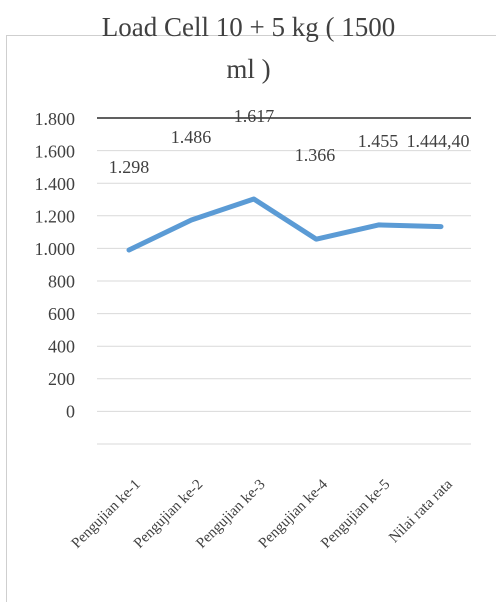  Describe the element at coordinates (55, 217) in the screenshot. I see `y-tick-label: 1.200` at that location.